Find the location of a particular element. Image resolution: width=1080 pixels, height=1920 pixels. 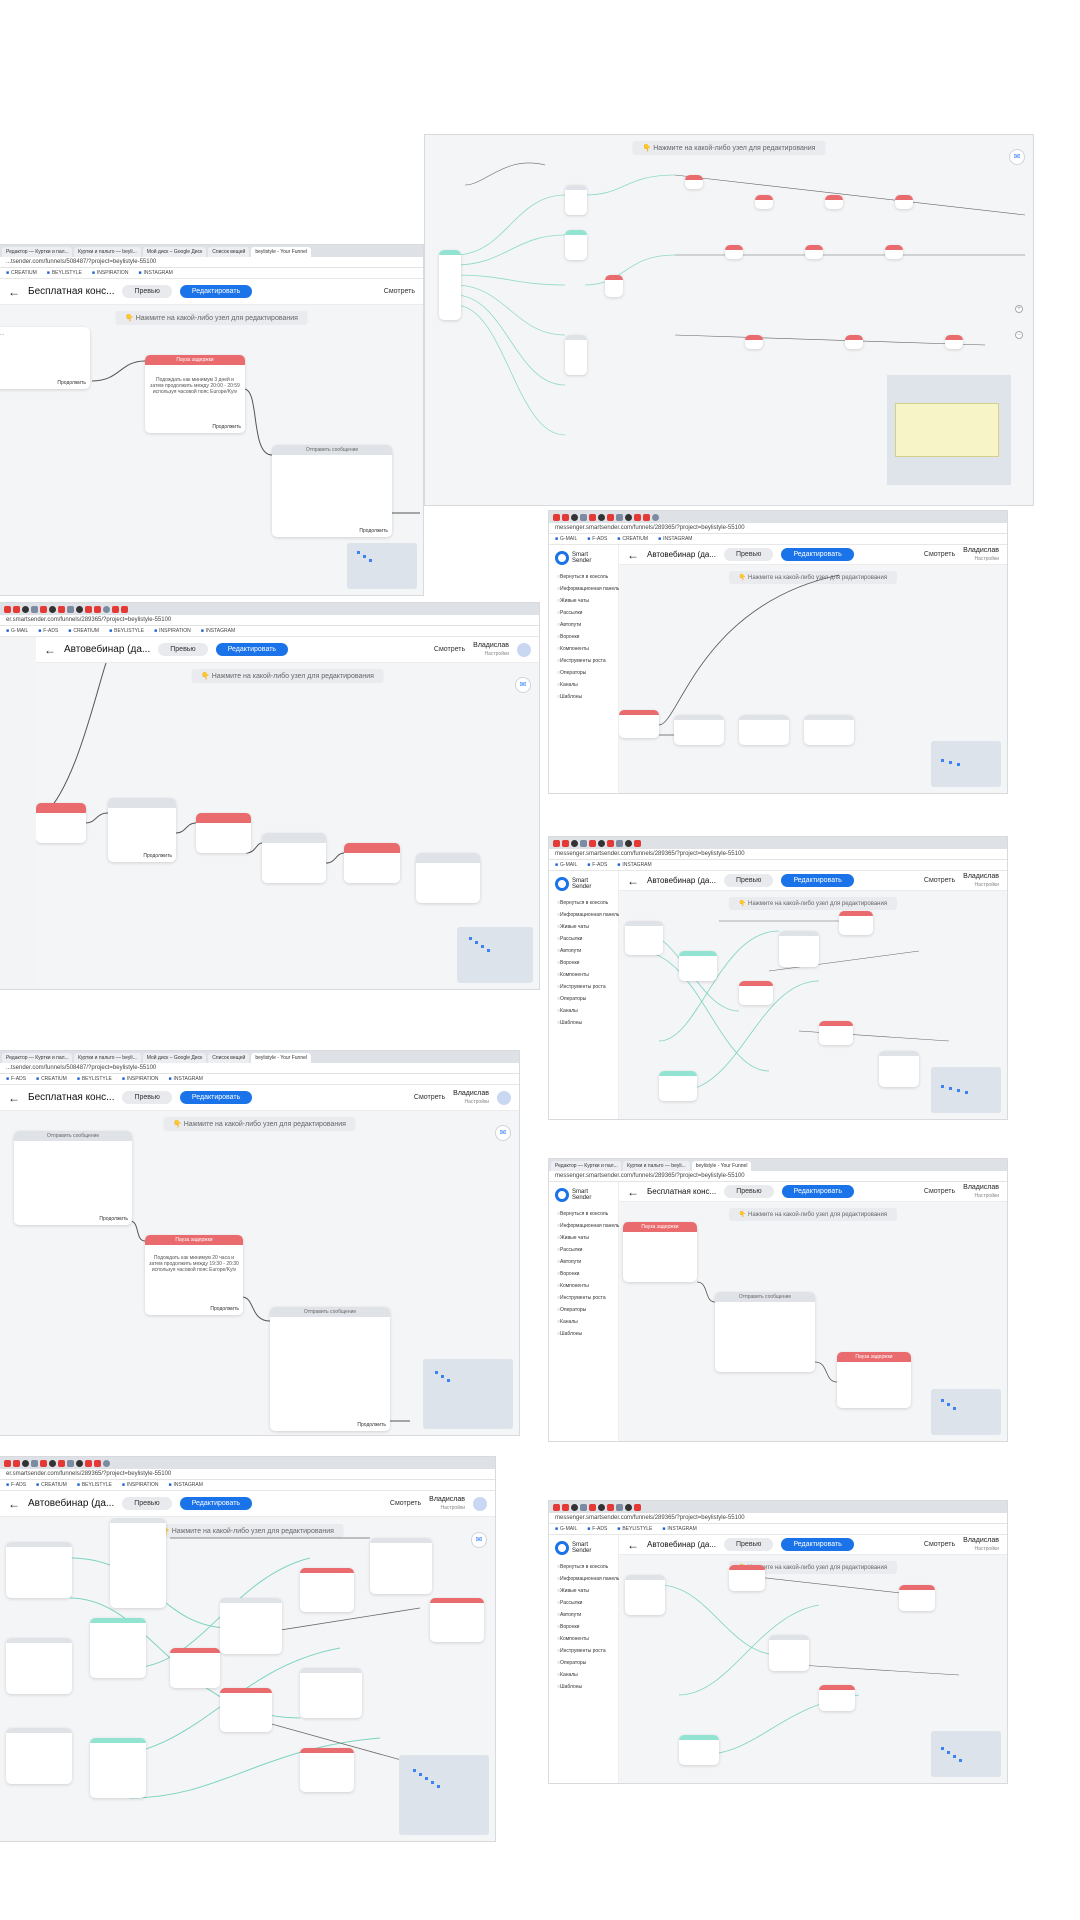

send-message-node is located at coordinates (294, 858).